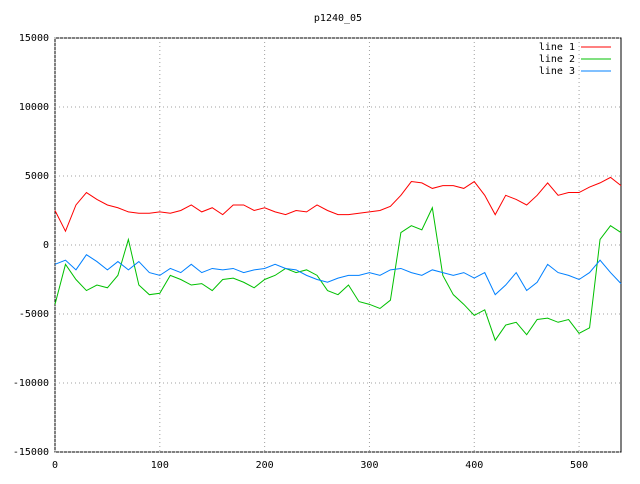 Image resolution: width=640 pixels, height=484 pixels. What do you see at coordinates (579, 465) in the screenshot?
I see `x-tick-label: 500` at bounding box center [579, 465].